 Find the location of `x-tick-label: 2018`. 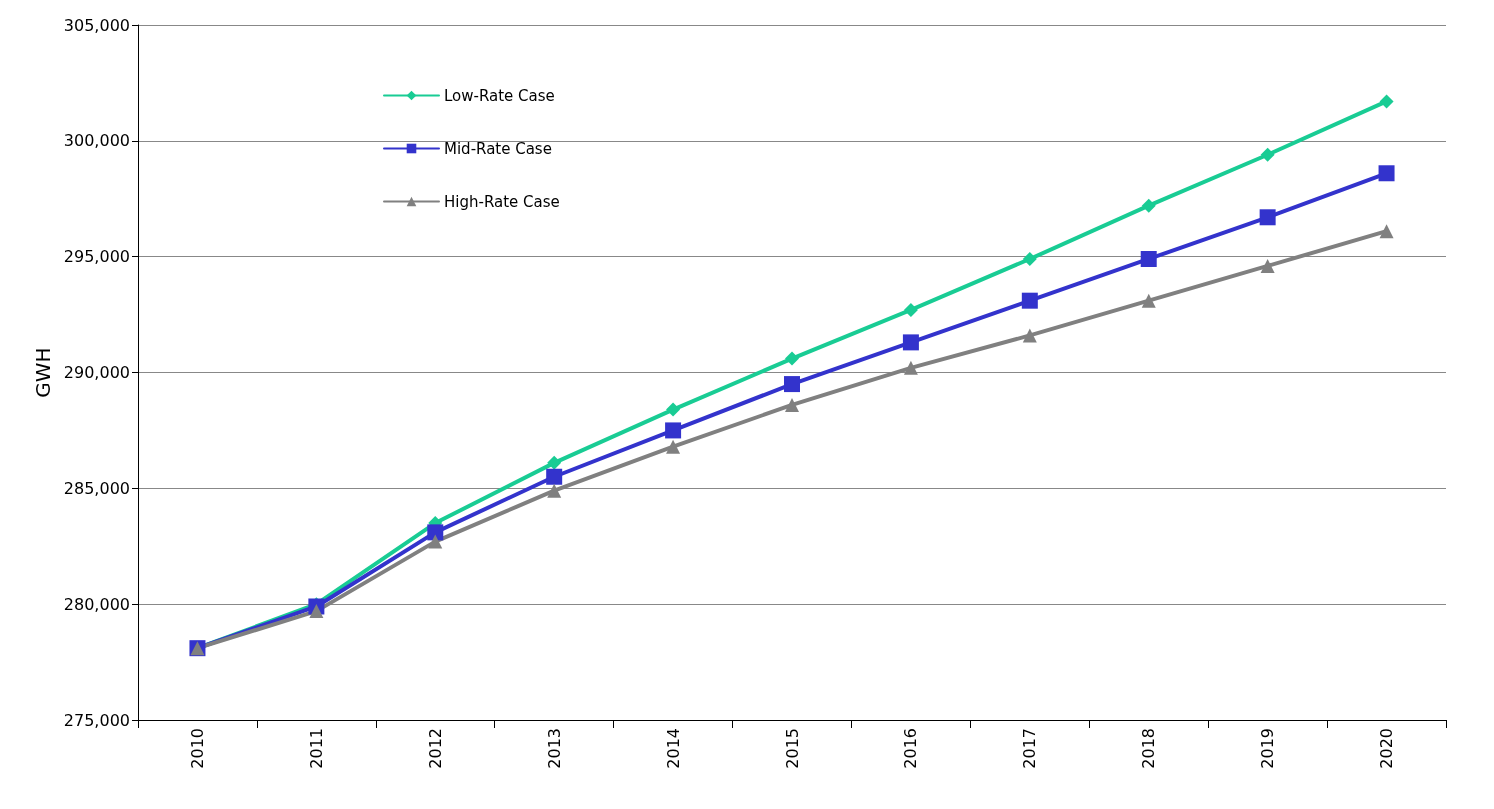

x-tick-label: 2018 is located at coordinates (1149, 748).